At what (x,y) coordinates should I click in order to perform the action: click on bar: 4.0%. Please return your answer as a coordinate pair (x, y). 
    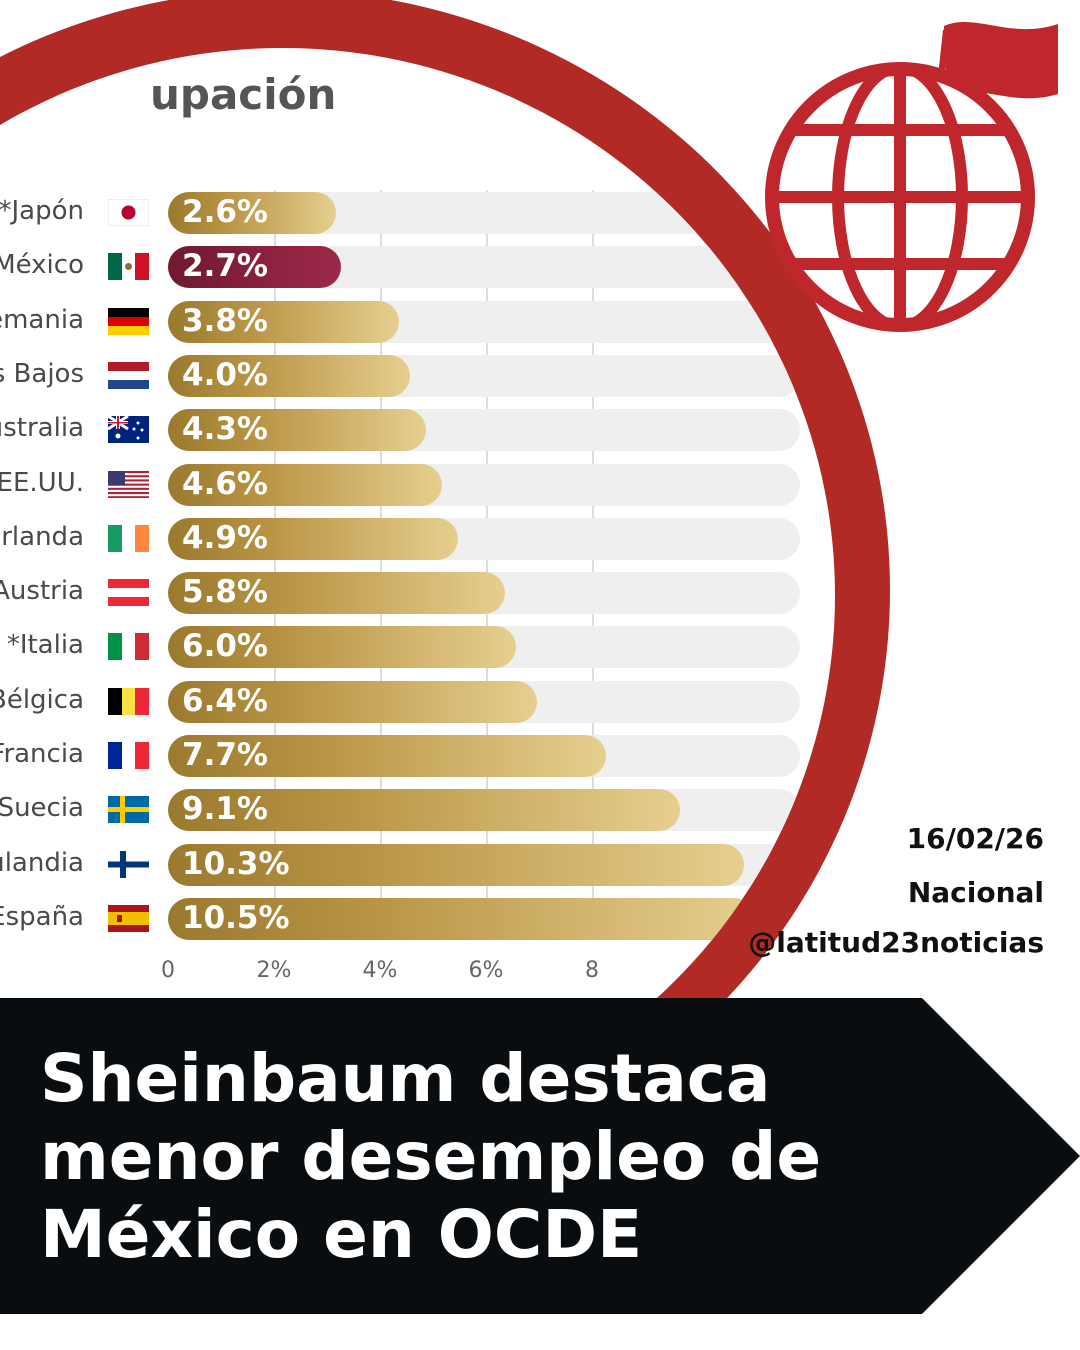
    Looking at the image, I should click on (289, 375).